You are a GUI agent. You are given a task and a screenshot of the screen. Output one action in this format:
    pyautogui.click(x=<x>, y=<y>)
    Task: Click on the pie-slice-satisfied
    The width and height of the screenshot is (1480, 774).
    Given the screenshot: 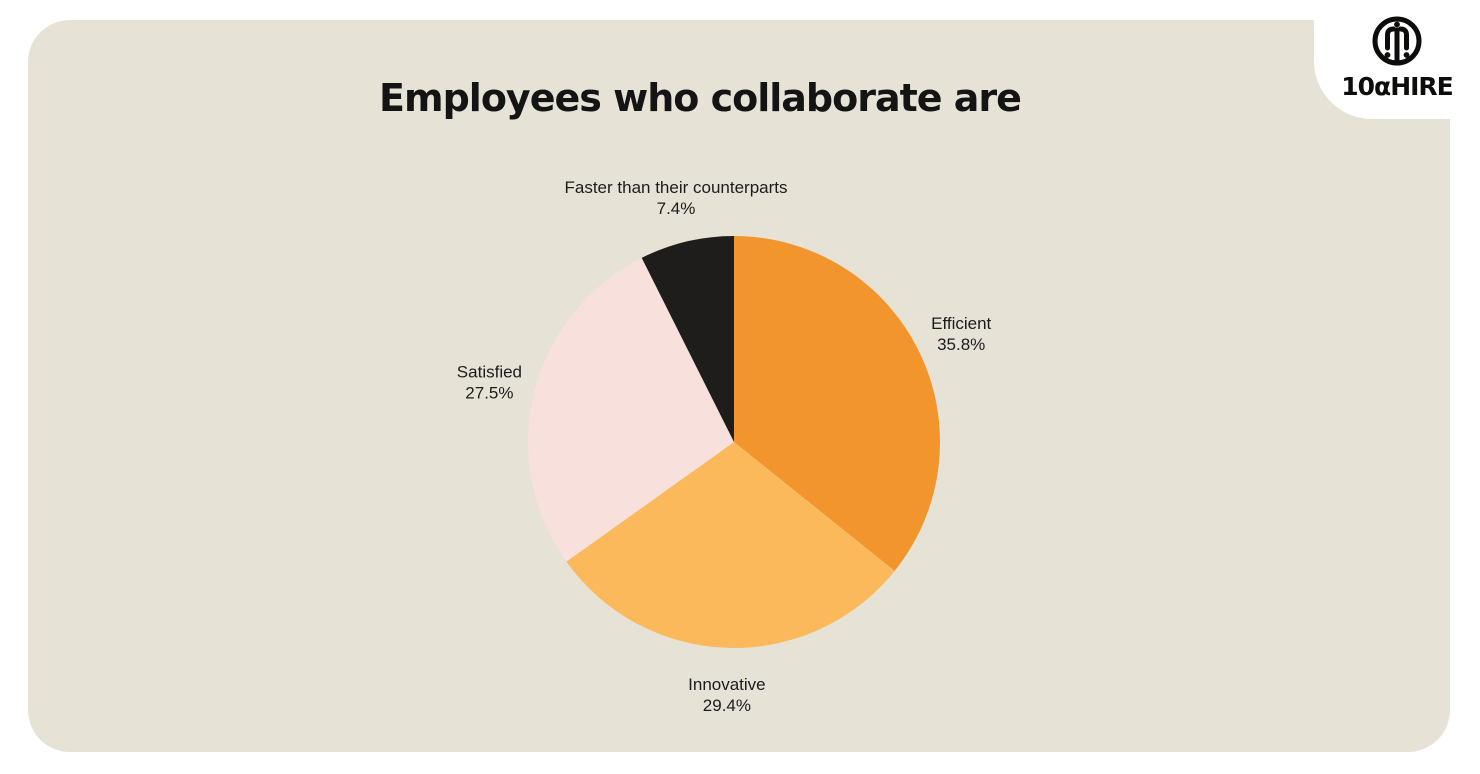 What is the action you would take?
    pyautogui.click(x=630, y=409)
    